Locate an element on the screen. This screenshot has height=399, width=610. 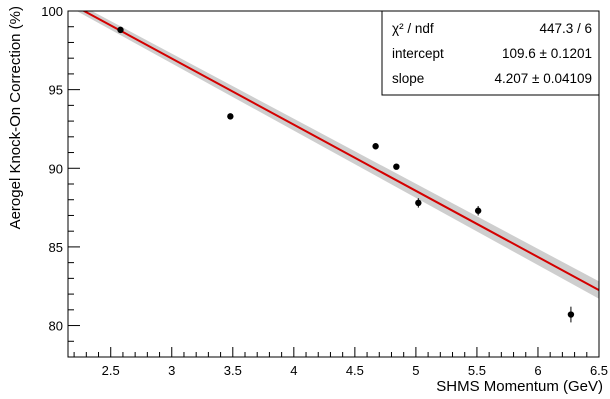
x-tick-label: 3 is located at coordinates (171, 370).